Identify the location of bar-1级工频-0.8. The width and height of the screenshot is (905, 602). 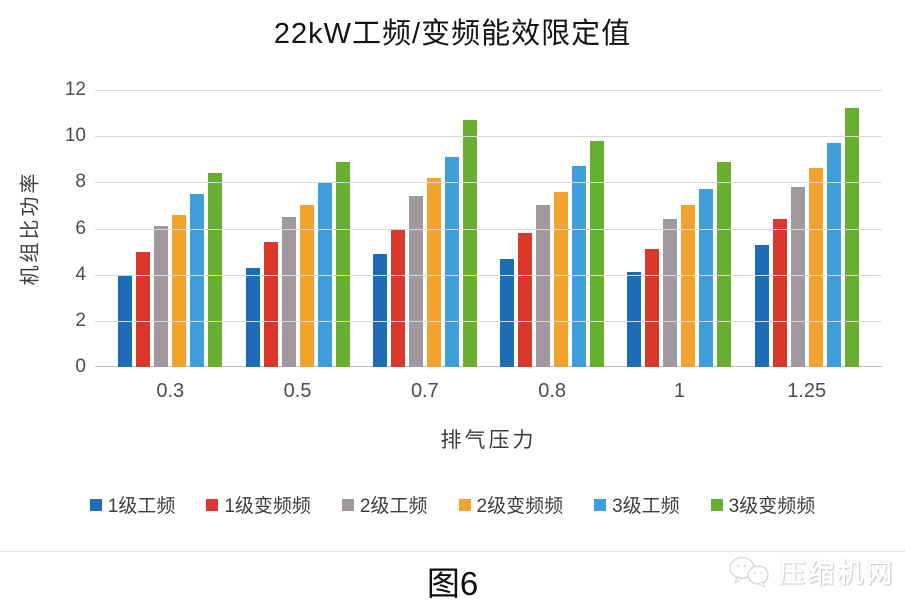
(507, 312).